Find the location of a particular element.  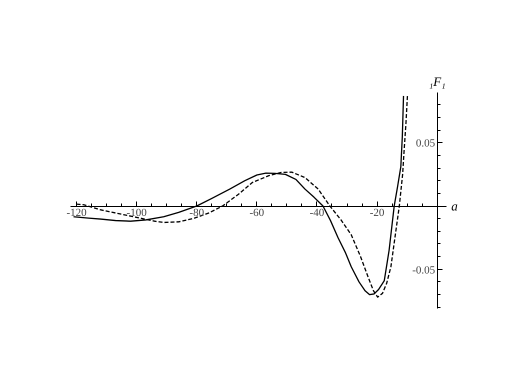

x-tick-label: -120 is located at coordinates (77, 213).